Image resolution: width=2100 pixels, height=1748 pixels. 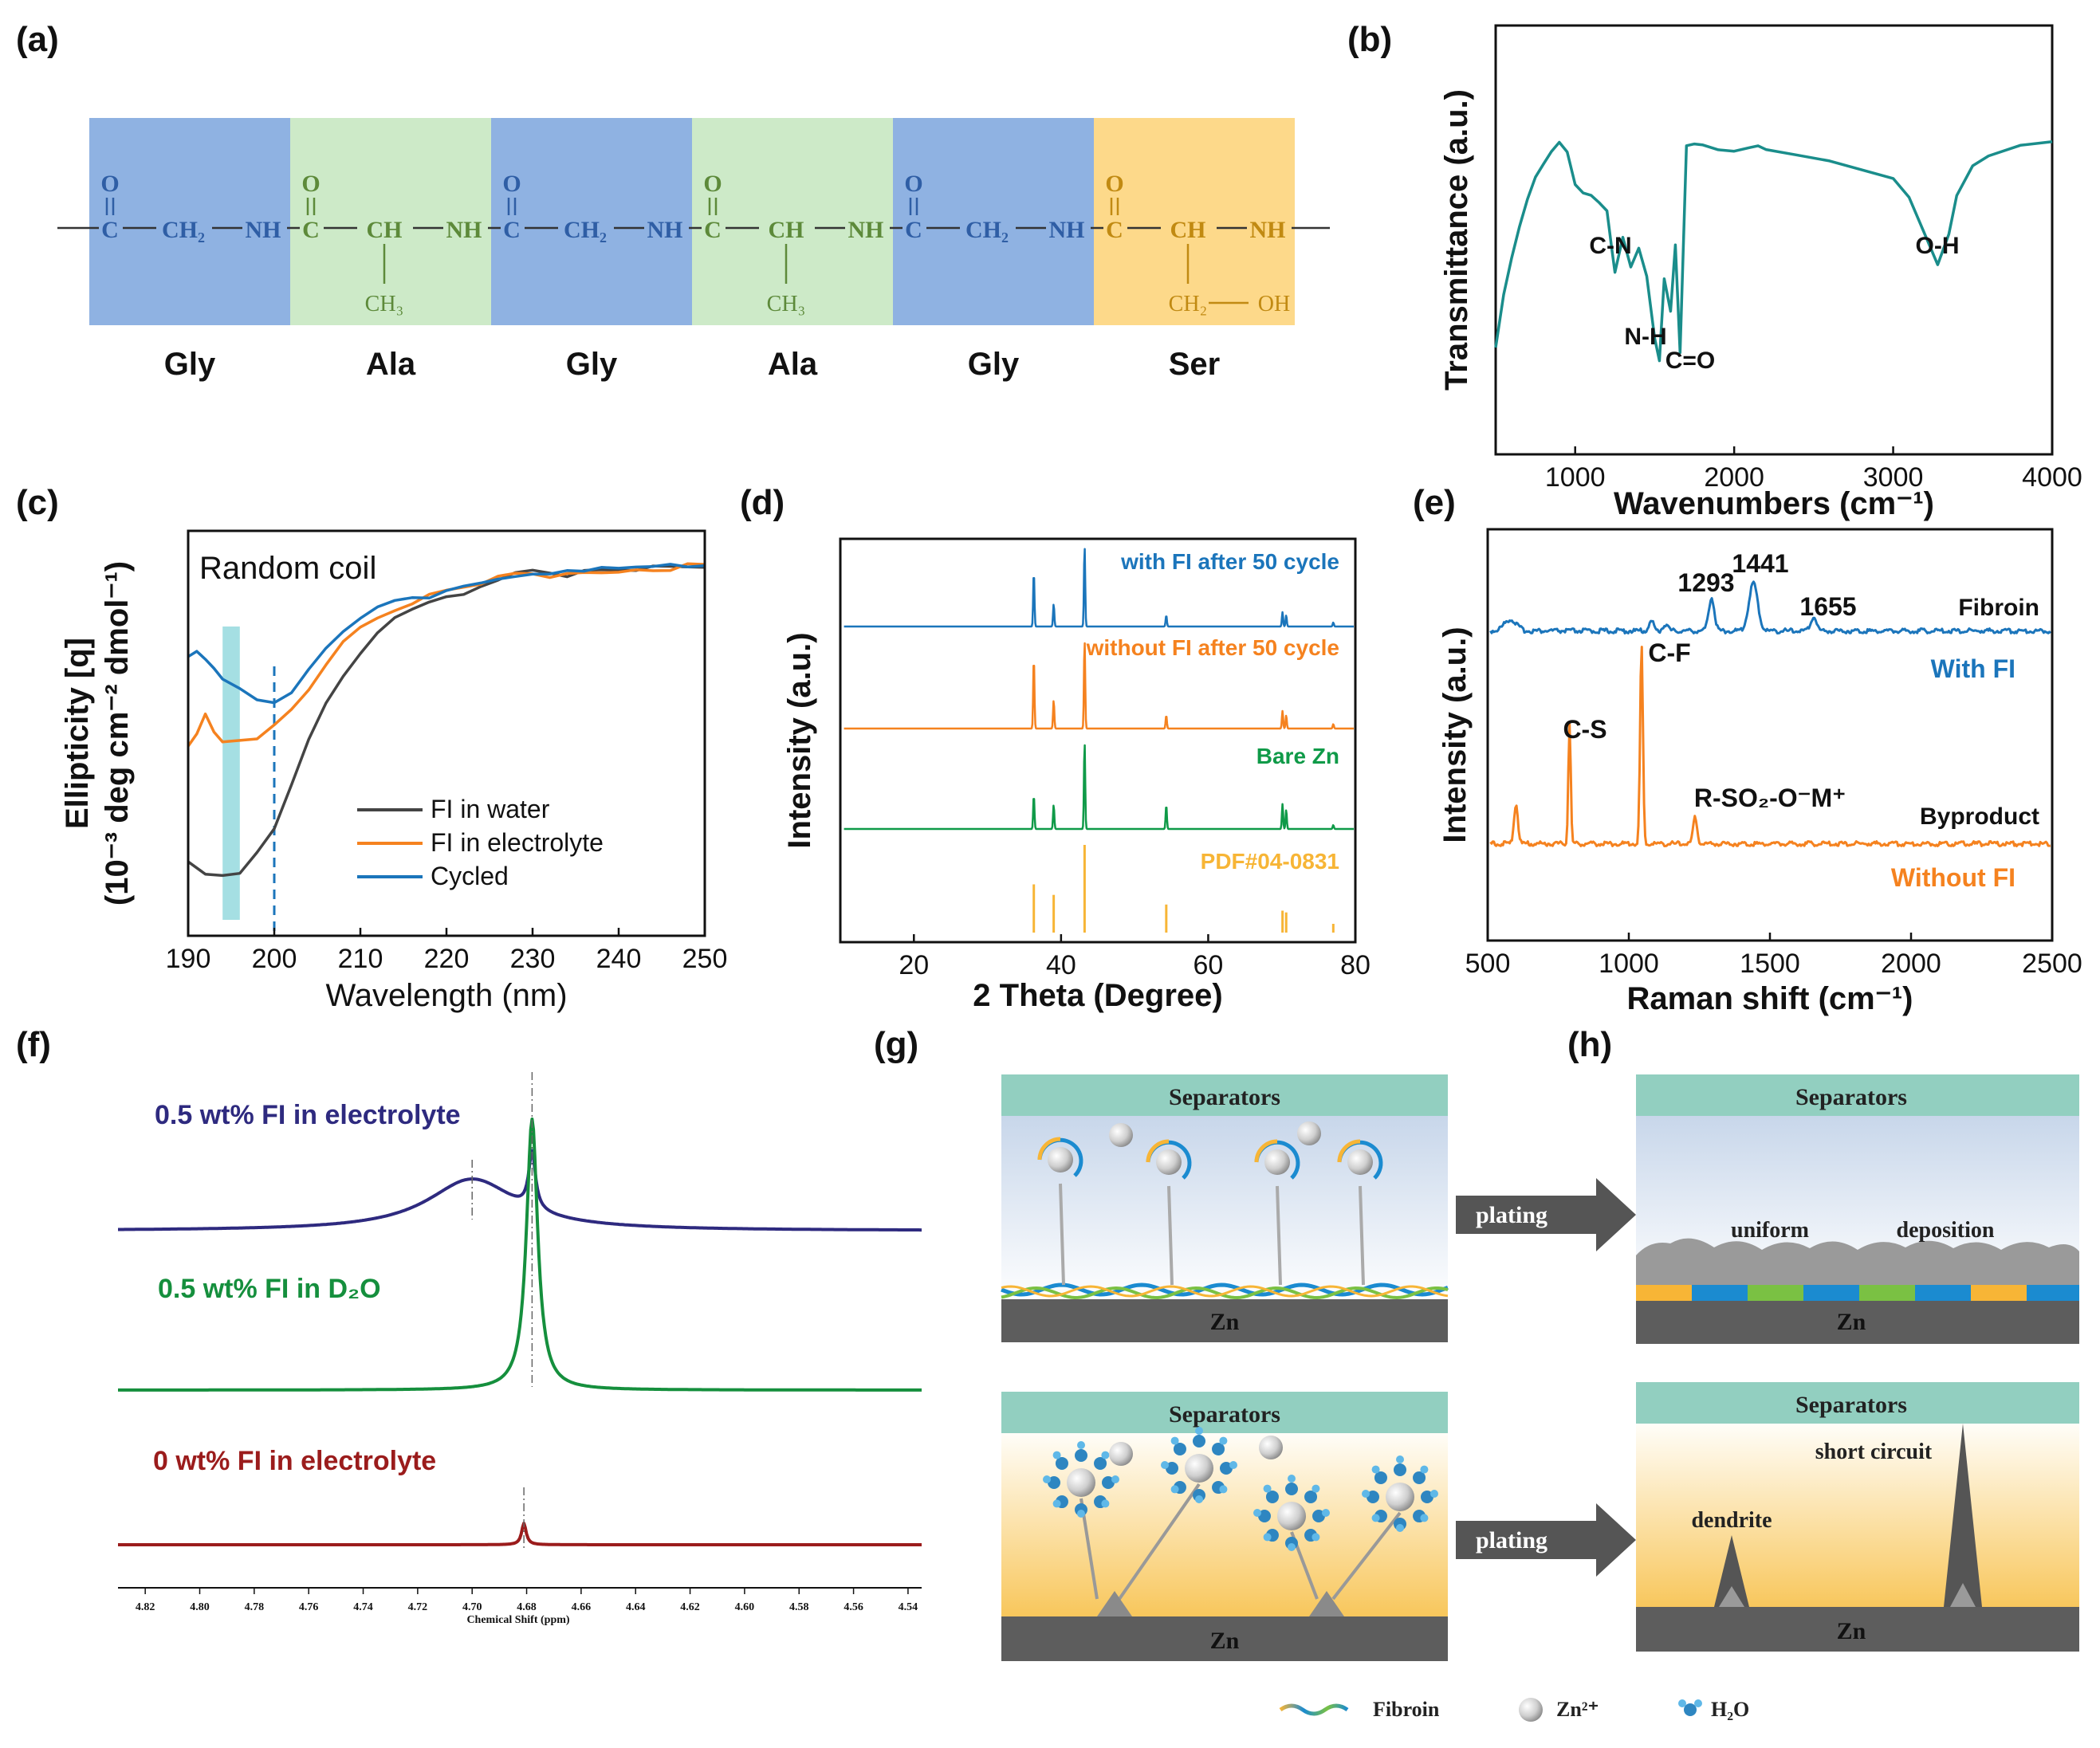 I want to click on plating-label-top: plating, so click(x=1511, y=1215).